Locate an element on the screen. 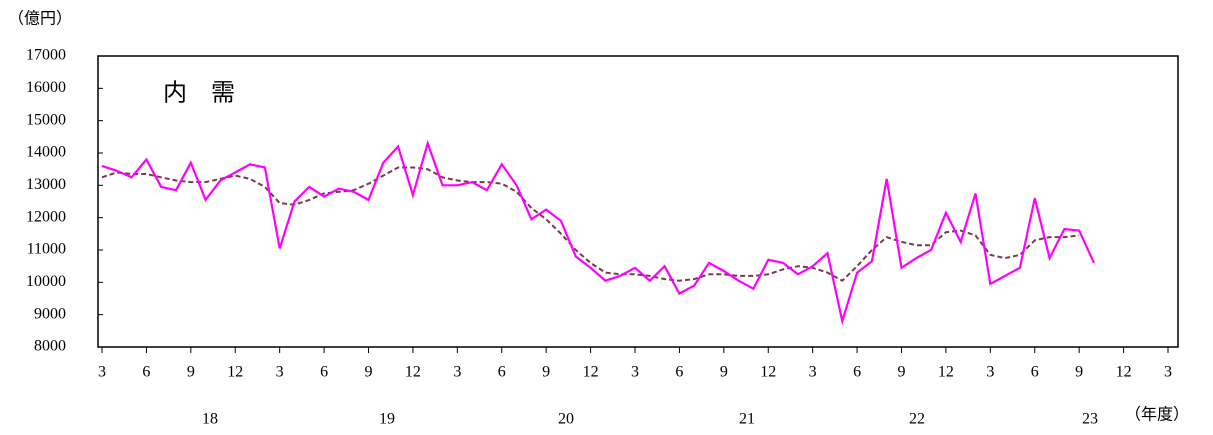 This screenshot has width=1213, height=435. x-axis-label: （年度） is located at coordinates (1157, 415).